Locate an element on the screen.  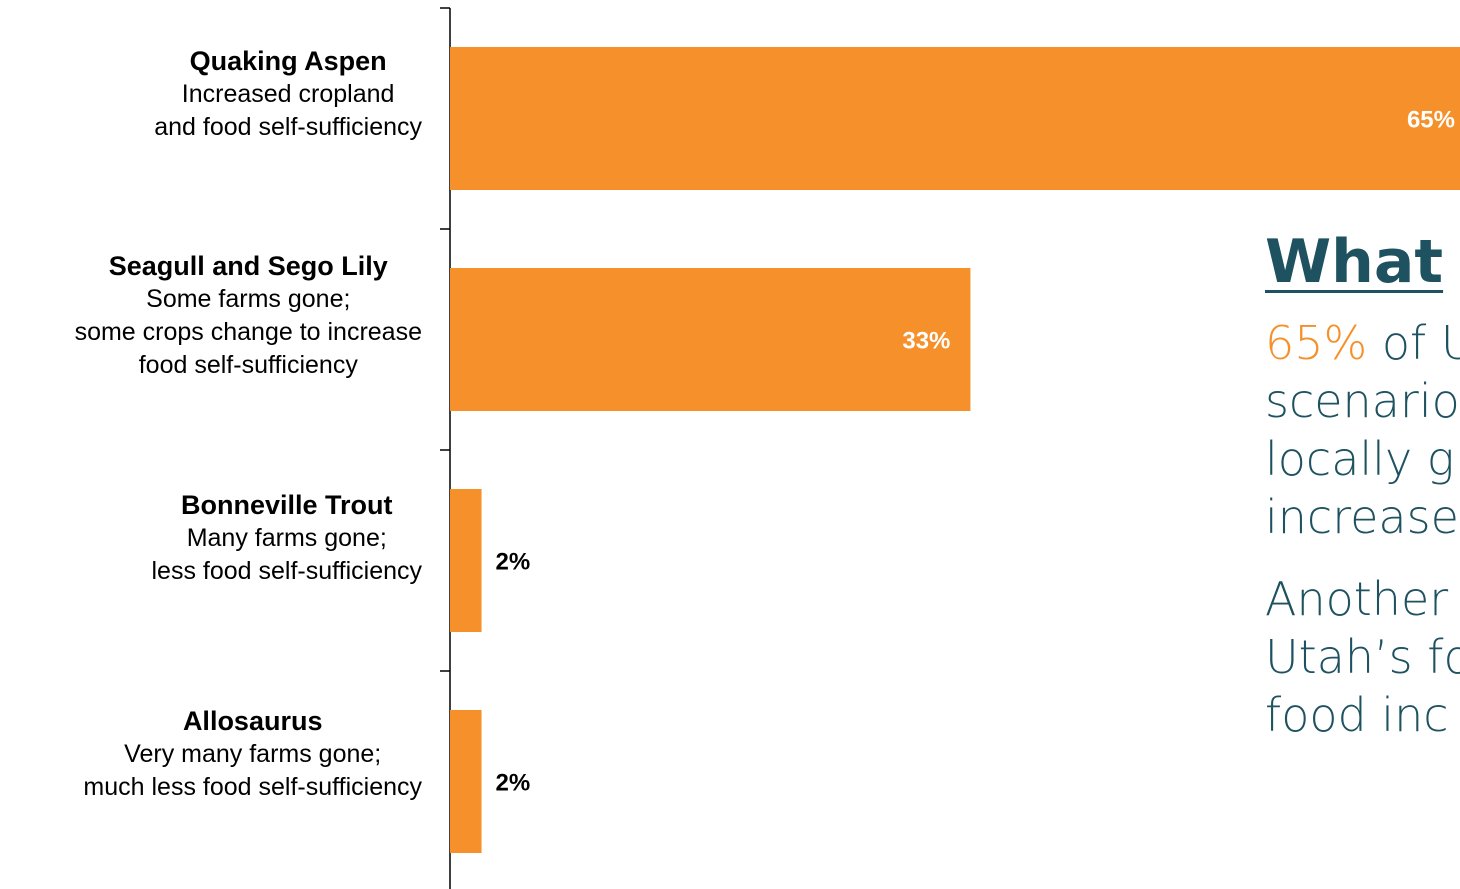
side-paragraph-line: Another is located at coordinates (1357, 599).